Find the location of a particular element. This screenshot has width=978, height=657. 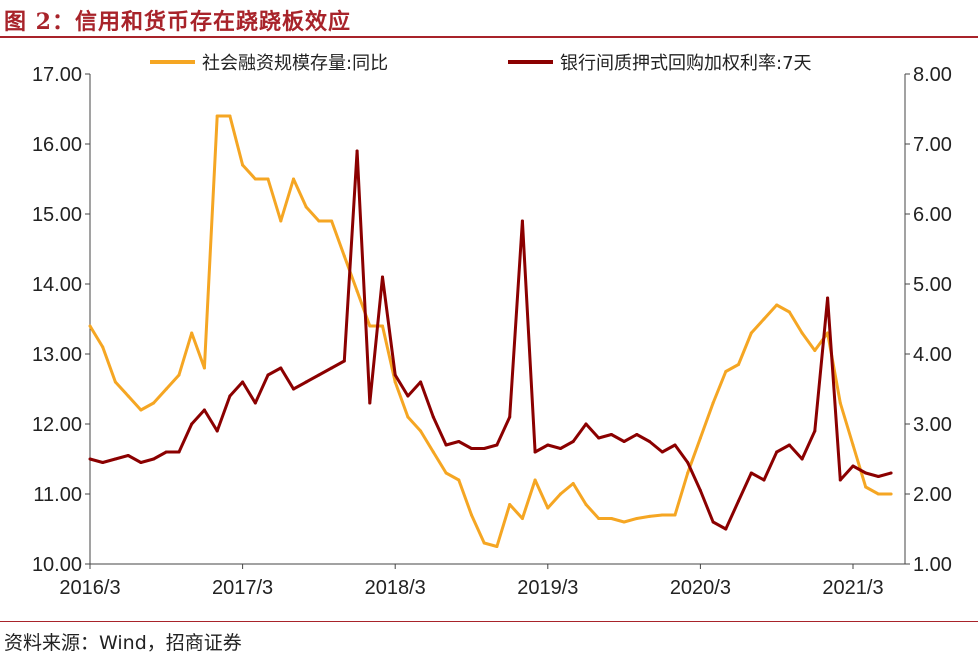

legend: 社会融资规模存量:同比 银行间质押式回购加权利率:7天 is located at coordinates (481, 63).